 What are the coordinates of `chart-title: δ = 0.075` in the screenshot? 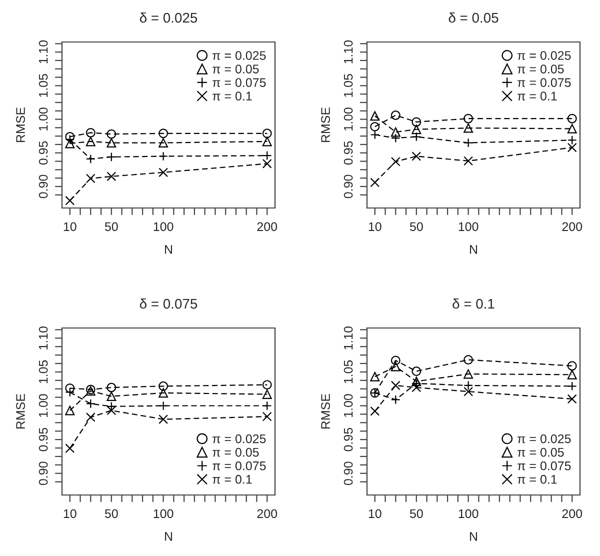 It's located at (169, 303).